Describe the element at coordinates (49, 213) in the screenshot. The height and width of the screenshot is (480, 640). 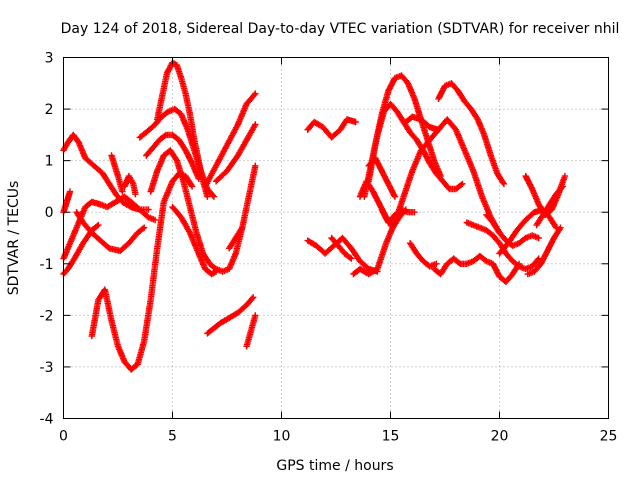
I see `y-tick-label: 0` at that location.